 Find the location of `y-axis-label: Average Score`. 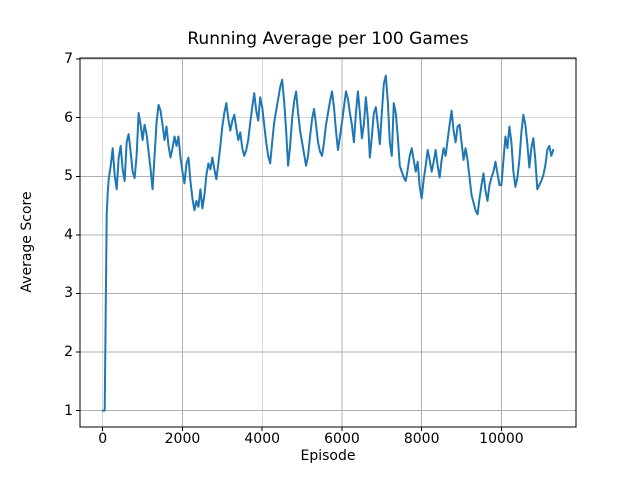

y-axis-label: Average Score is located at coordinates (27, 242).